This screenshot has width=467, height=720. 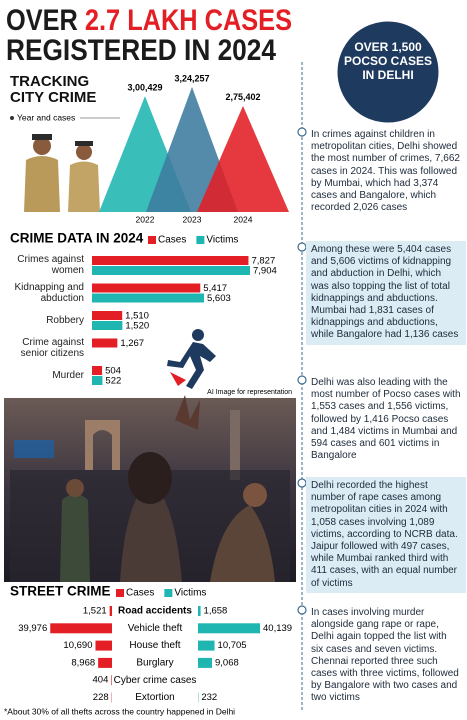 What do you see at coordinates (155, 680) in the screenshot?
I see `category-label: Cyber crime cases` at bounding box center [155, 680].